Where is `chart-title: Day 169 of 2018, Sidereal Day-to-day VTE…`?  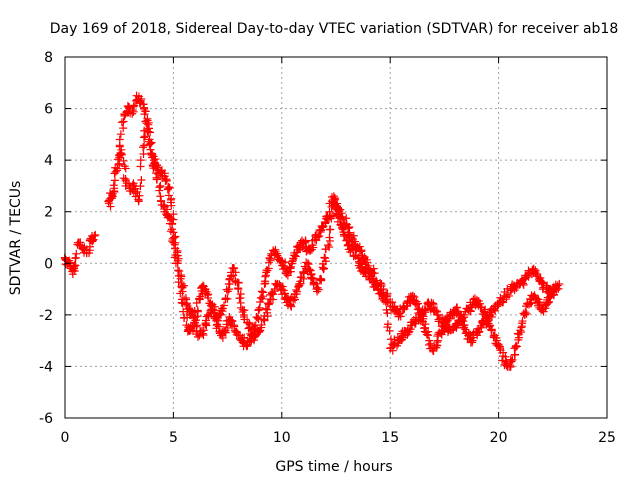
chart-title: Day 169 of 2018, Sidereal Day-to-day VTE… is located at coordinates (334, 29).